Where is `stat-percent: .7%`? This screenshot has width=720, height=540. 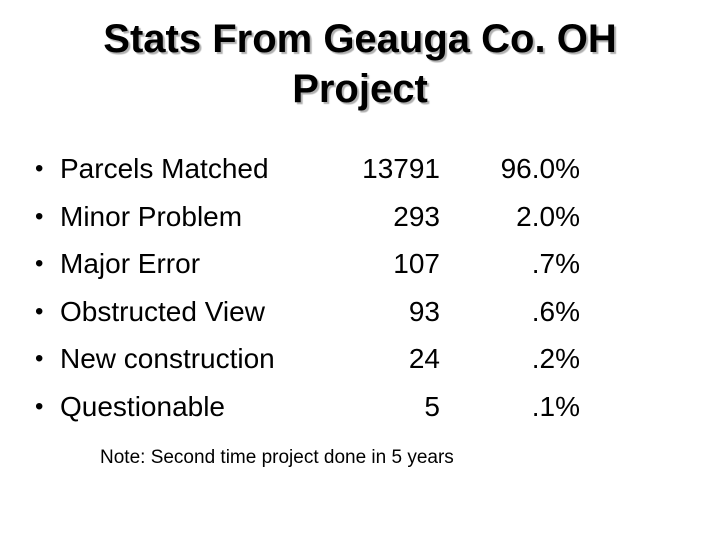 stat-percent: .7% is located at coordinates (555, 263).